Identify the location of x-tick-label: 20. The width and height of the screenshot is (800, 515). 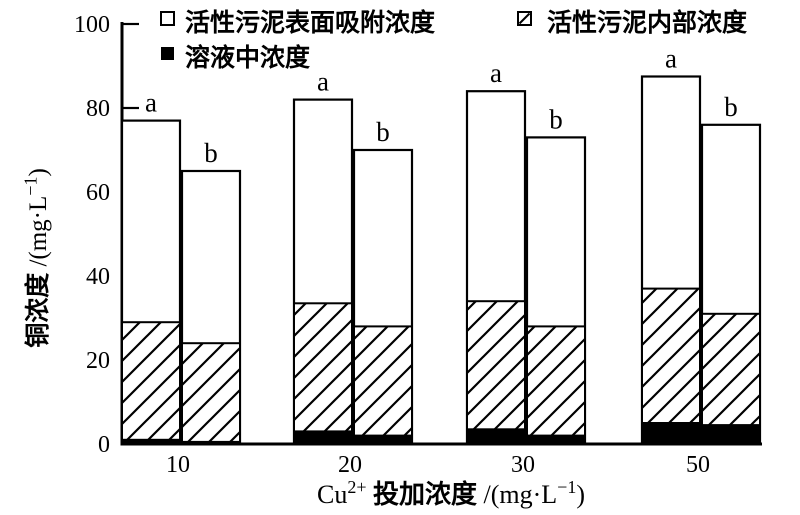
(350, 465).